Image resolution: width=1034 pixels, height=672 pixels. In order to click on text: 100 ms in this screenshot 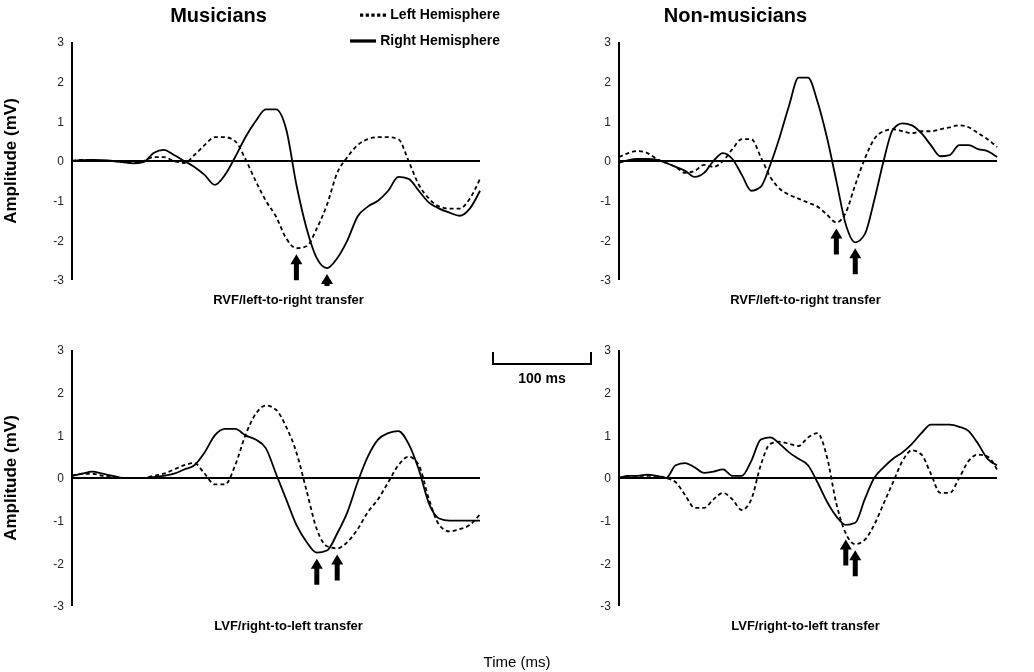, I will do `click(542, 378)`.